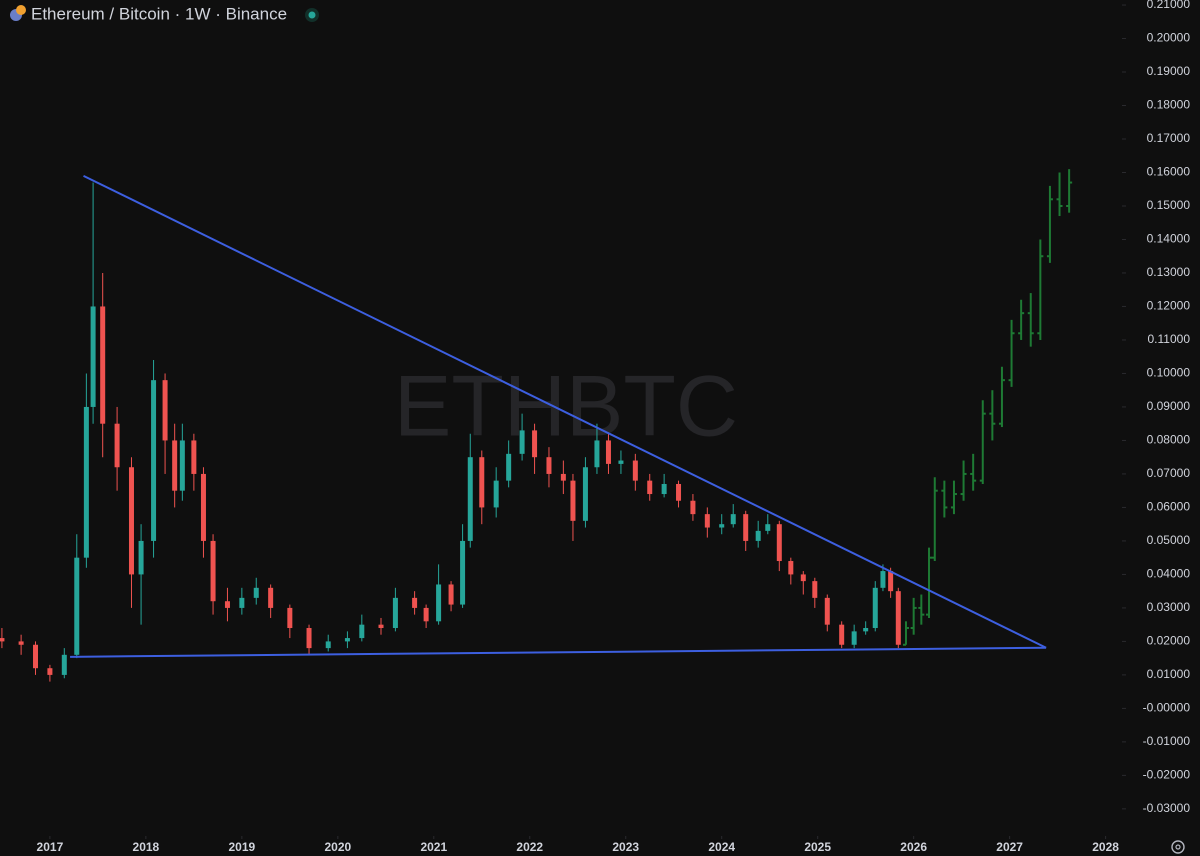  I want to click on y-tick-label: 0.18000, so click(1169, 105).